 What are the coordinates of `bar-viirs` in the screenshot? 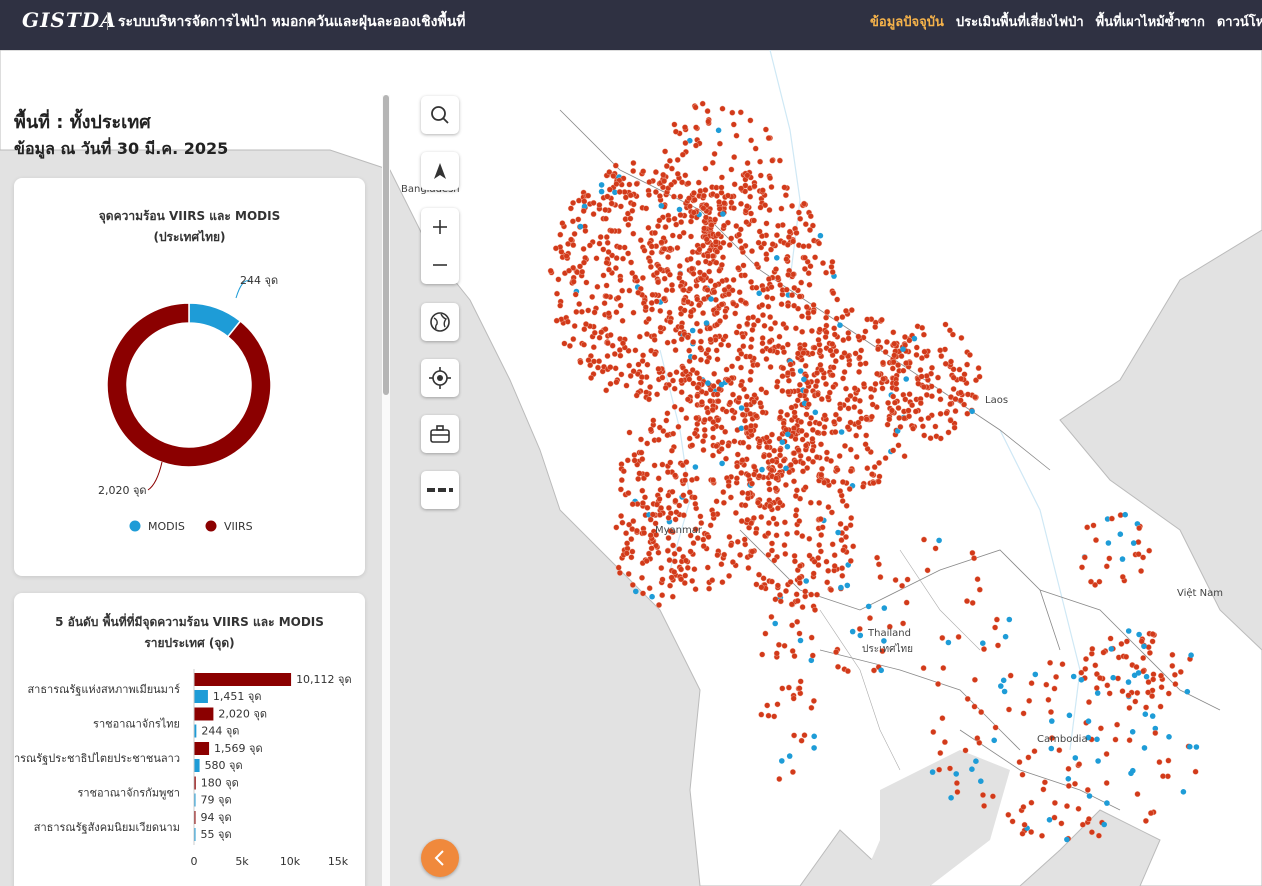 It's located at (202, 748).